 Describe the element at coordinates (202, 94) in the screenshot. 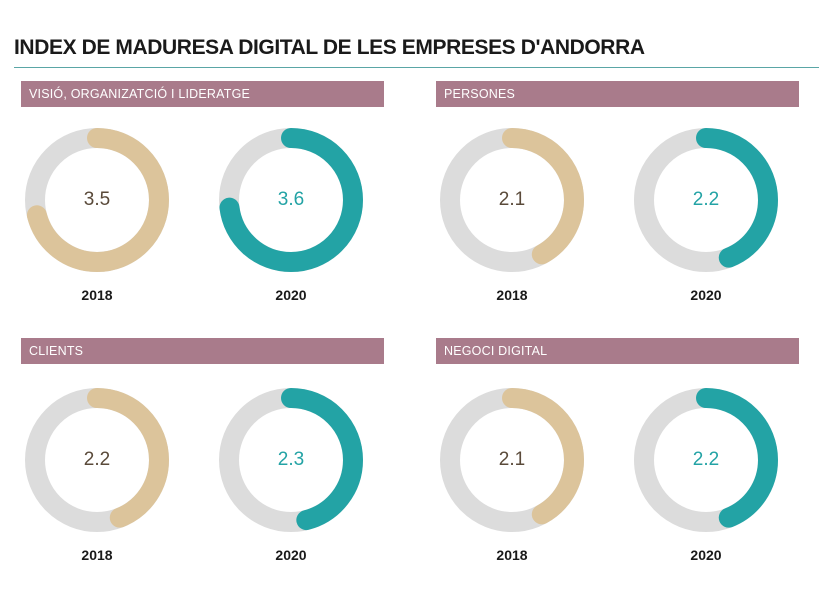

I see `panel-banner: VISIÓ, ORGANIZATCIÓ I LIDERATGE` at that location.